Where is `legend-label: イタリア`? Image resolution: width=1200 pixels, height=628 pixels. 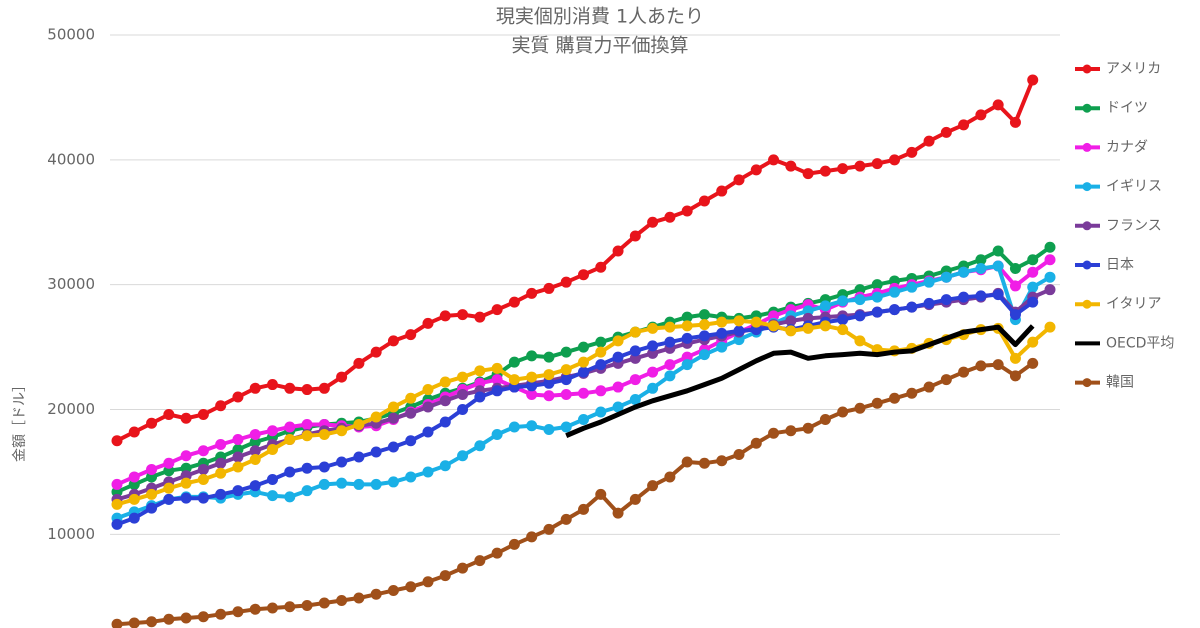
legend-label: イタリア is located at coordinates (1133, 304).